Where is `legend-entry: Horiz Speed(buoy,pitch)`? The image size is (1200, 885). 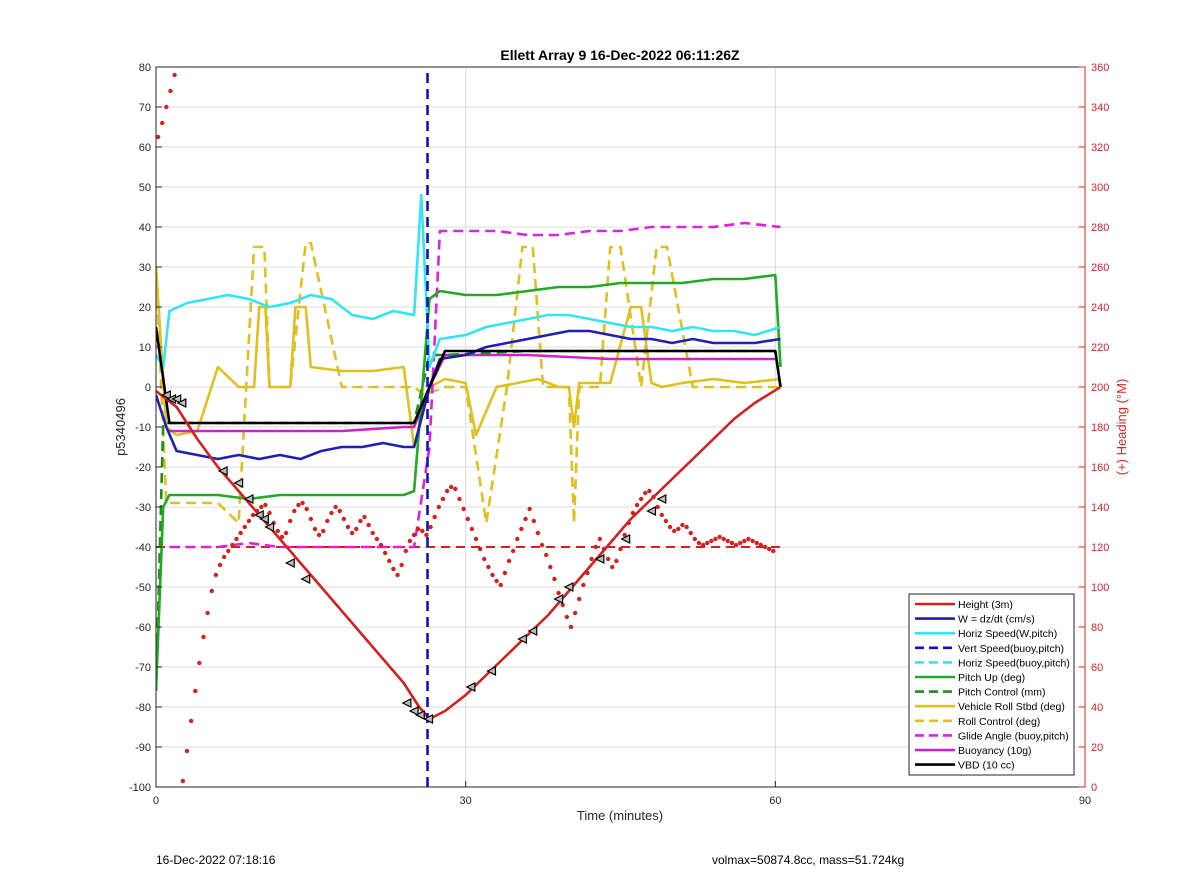
legend-entry: Horiz Speed(buoy,pitch) is located at coordinates (1014, 663).